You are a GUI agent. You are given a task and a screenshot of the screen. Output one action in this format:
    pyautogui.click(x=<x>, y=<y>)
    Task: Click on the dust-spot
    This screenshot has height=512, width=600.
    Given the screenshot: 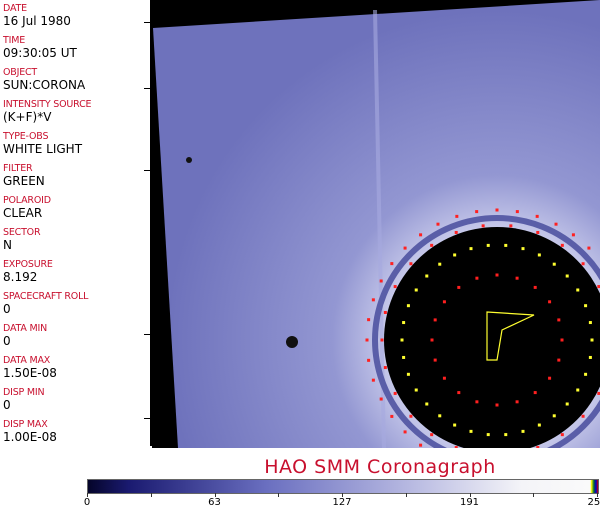 What is the action you would take?
    pyautogui.click(x=292, y=342)
    